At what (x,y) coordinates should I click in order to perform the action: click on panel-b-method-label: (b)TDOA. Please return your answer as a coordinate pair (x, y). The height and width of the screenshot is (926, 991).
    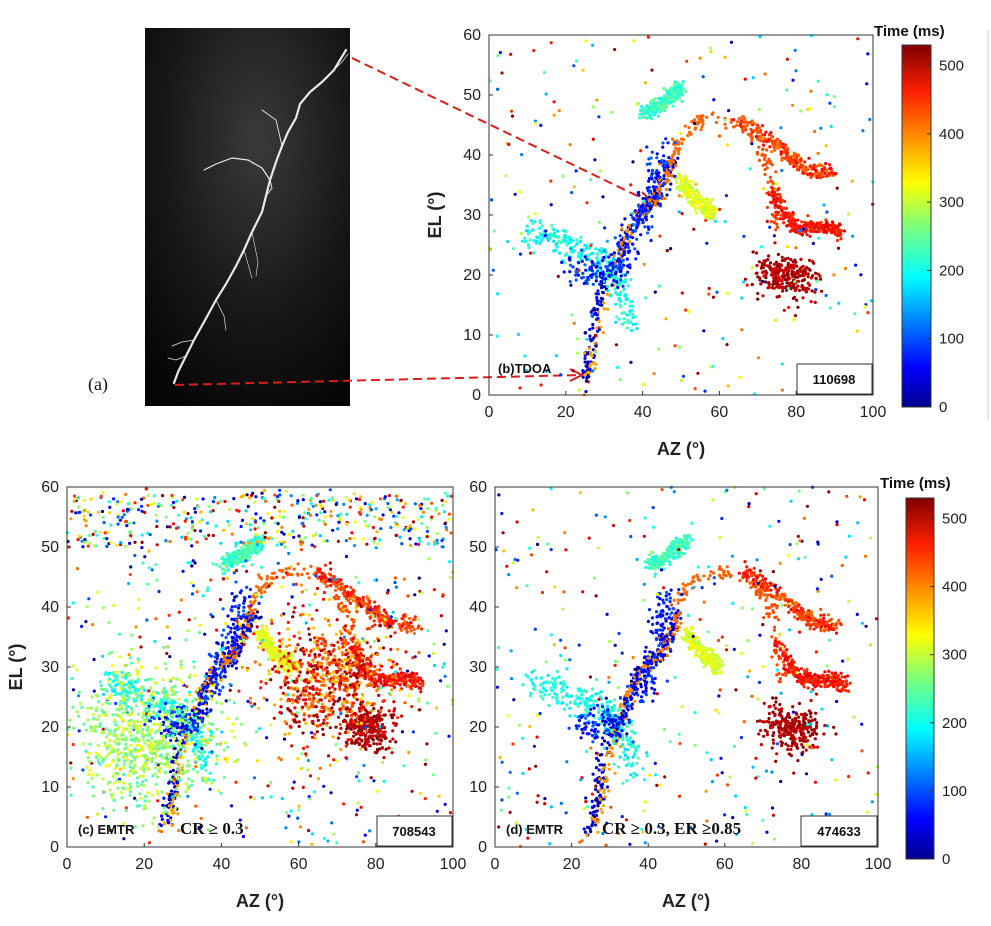
    Looking at the image, I should click on (525, 368).